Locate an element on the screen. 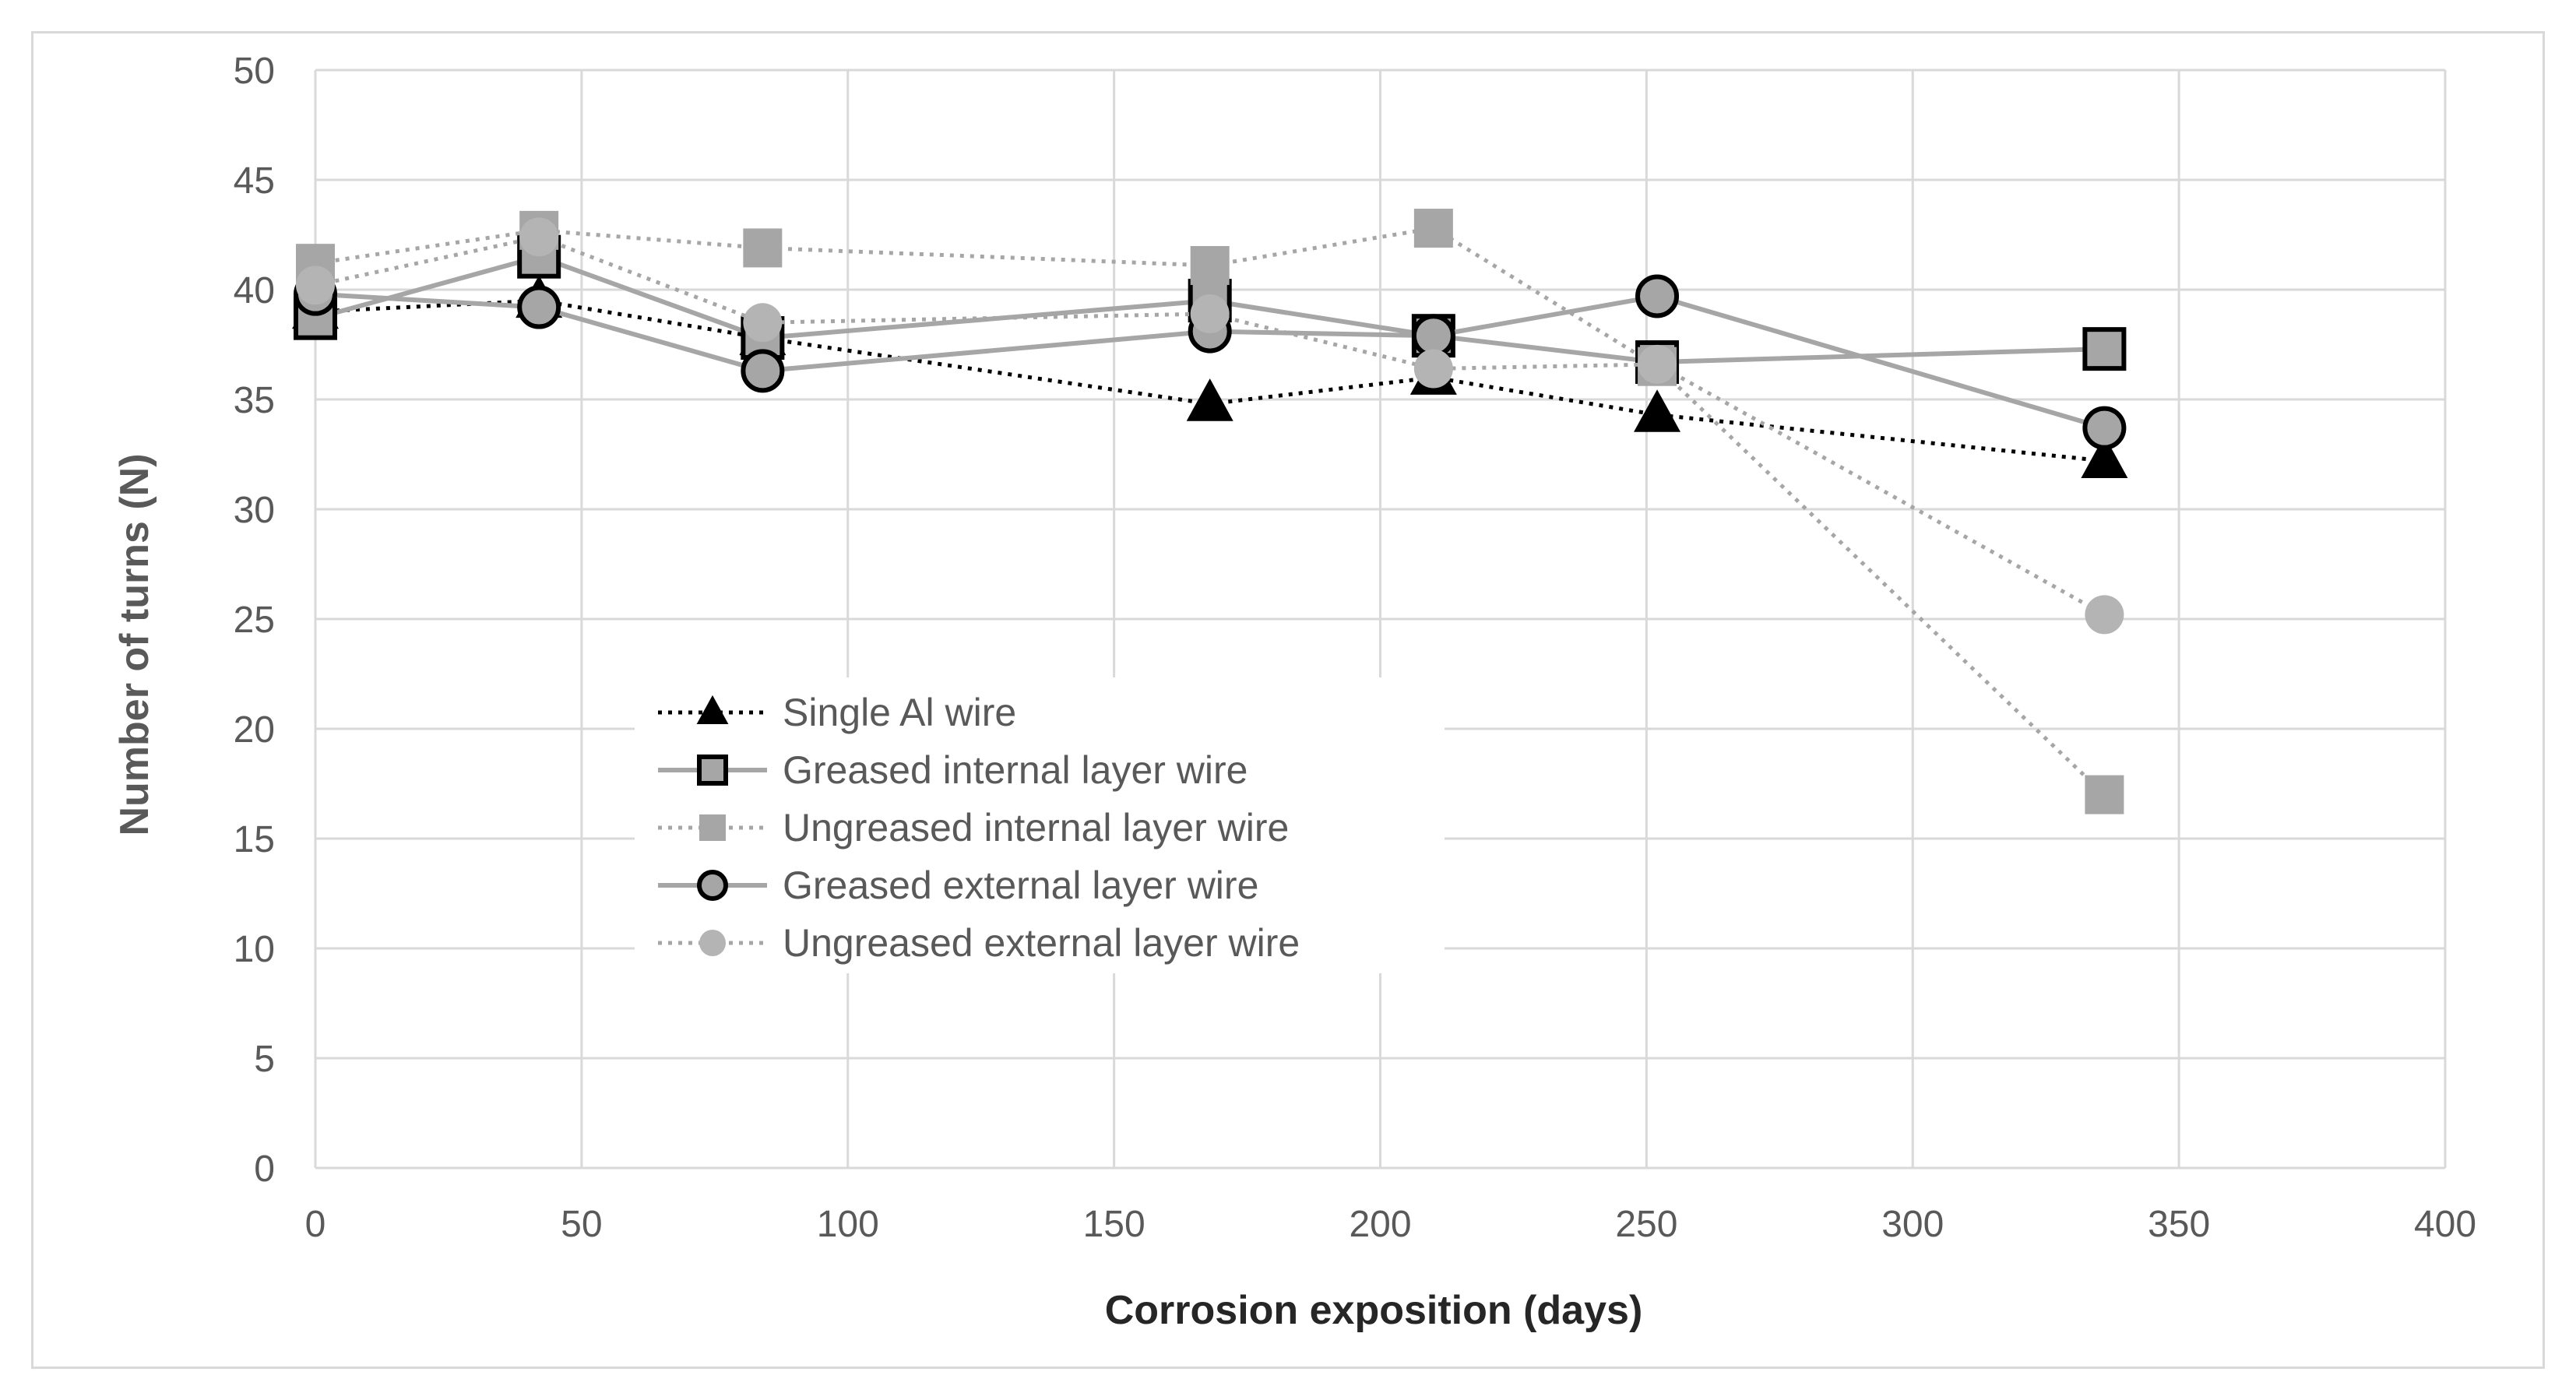 Image resolution: width=2576 pixels, height=1400 pixels. x-tick-label: 400 is located at coordinates (2445, 1224).